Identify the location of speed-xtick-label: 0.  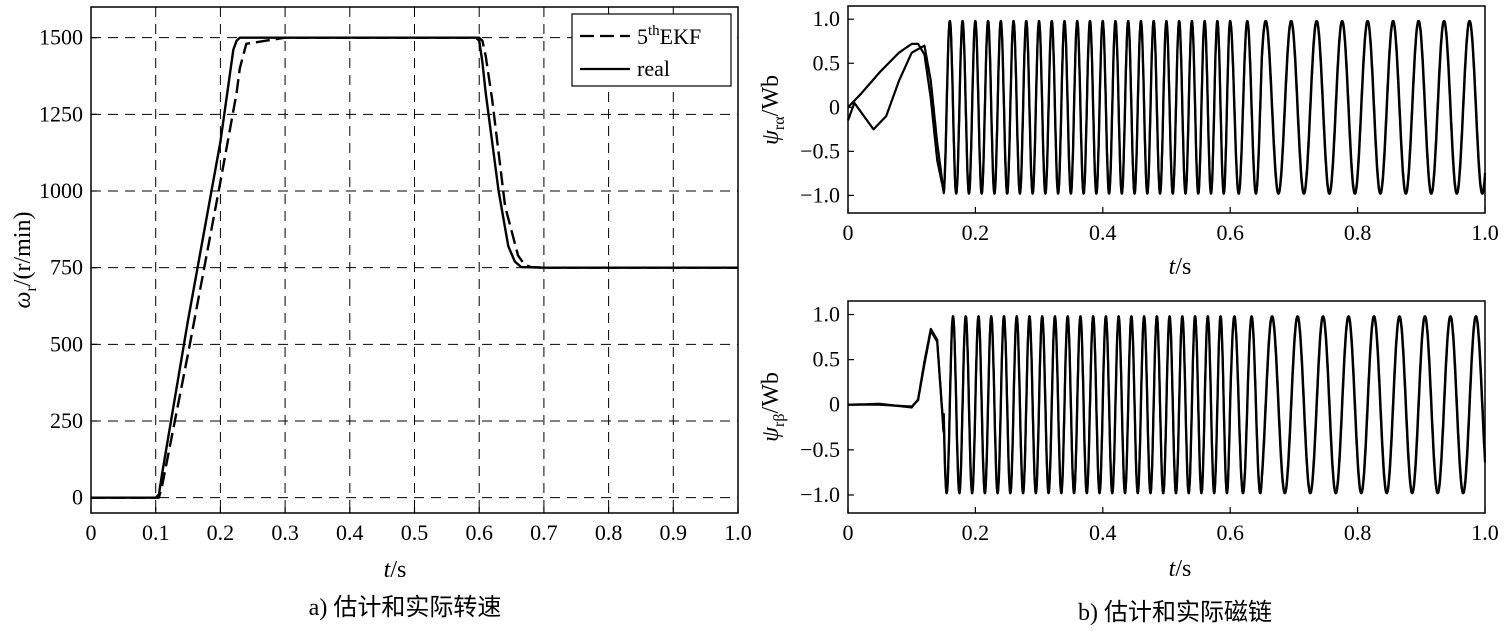
(91, 532).